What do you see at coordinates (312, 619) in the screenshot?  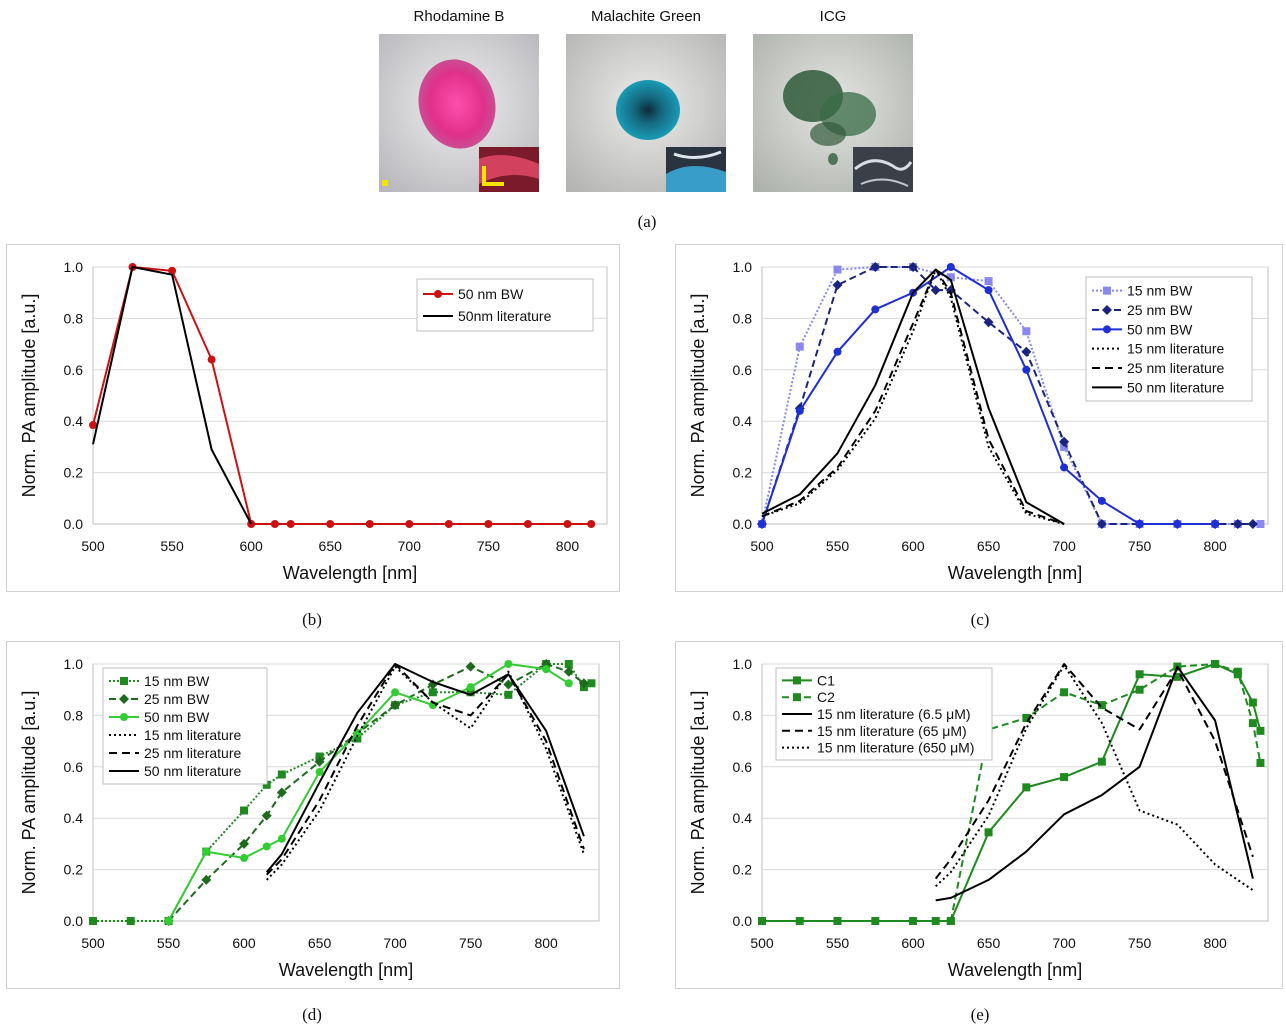 I see `caption-b: (b)` at bounding box center [312, 619].